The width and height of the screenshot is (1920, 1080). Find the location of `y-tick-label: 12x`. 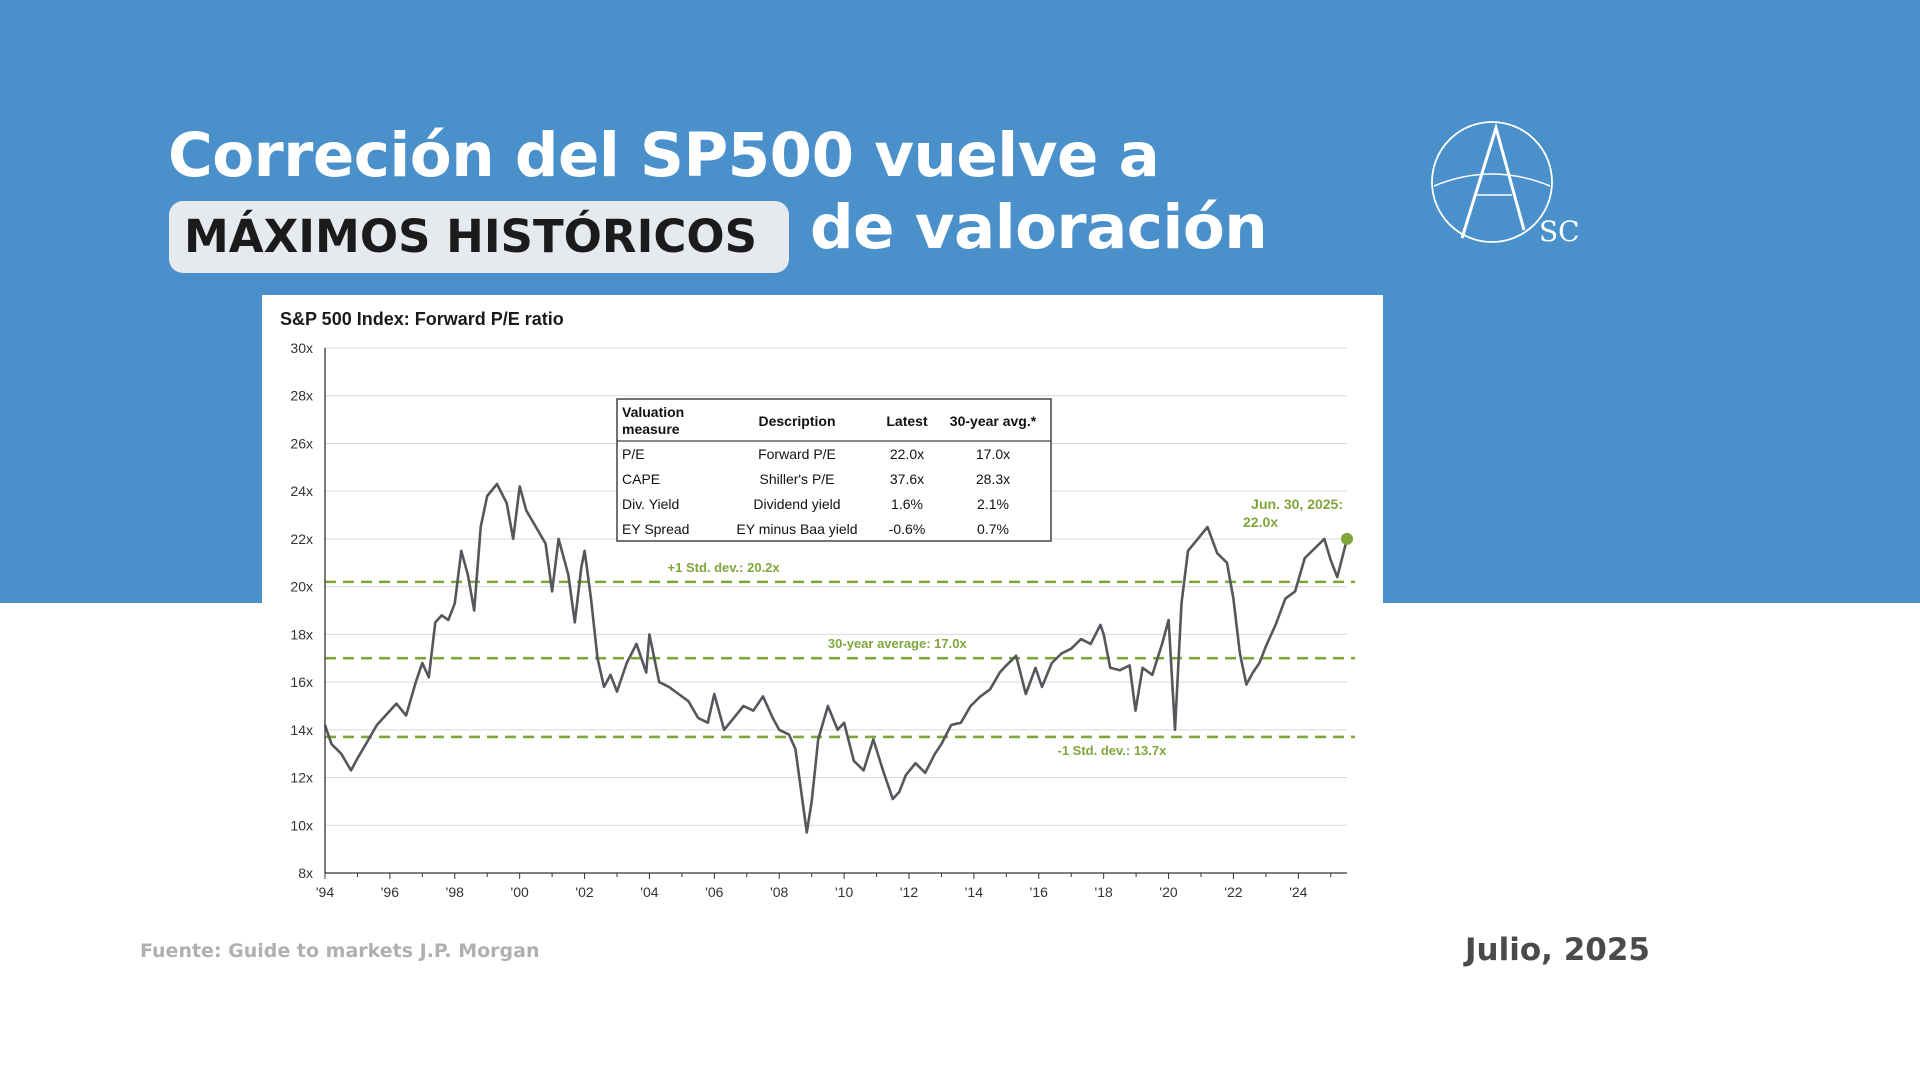

y-tick-label: 12x is located at coordinates (301, 778).